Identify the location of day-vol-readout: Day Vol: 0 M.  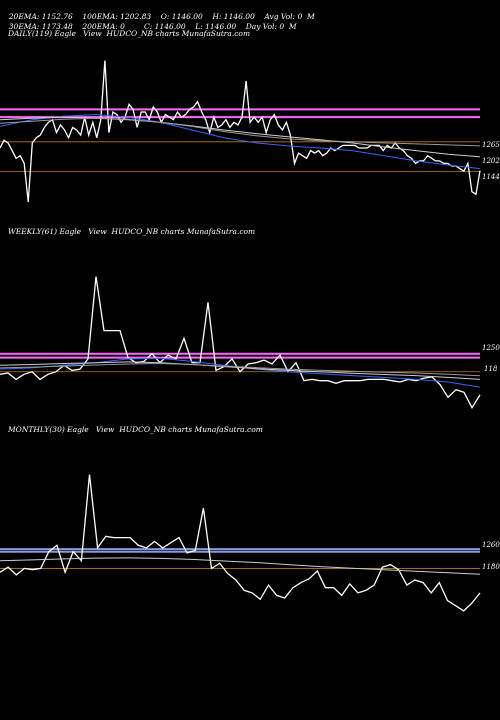
(271, 26).